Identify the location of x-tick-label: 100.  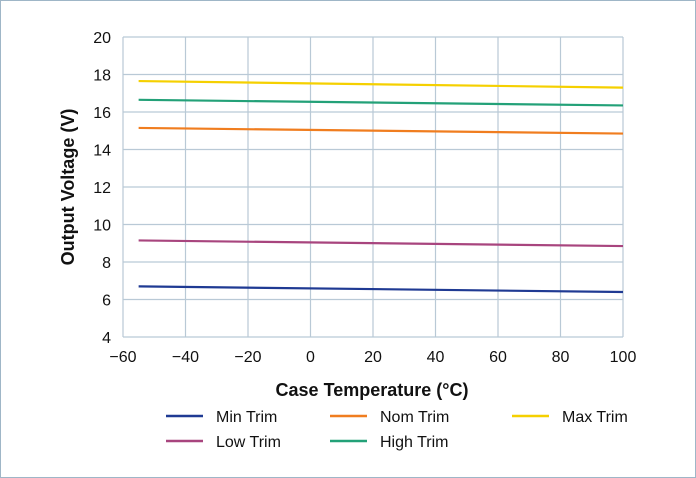
(623, 357).